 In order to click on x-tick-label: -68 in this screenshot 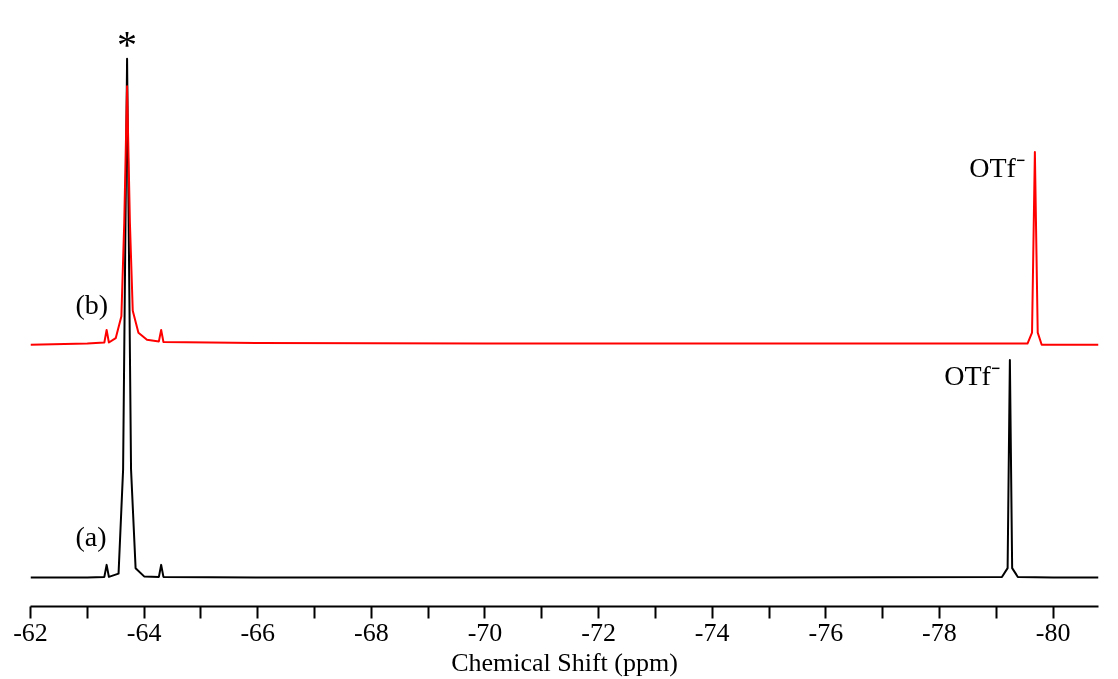, I will do `click(371, 632)`.